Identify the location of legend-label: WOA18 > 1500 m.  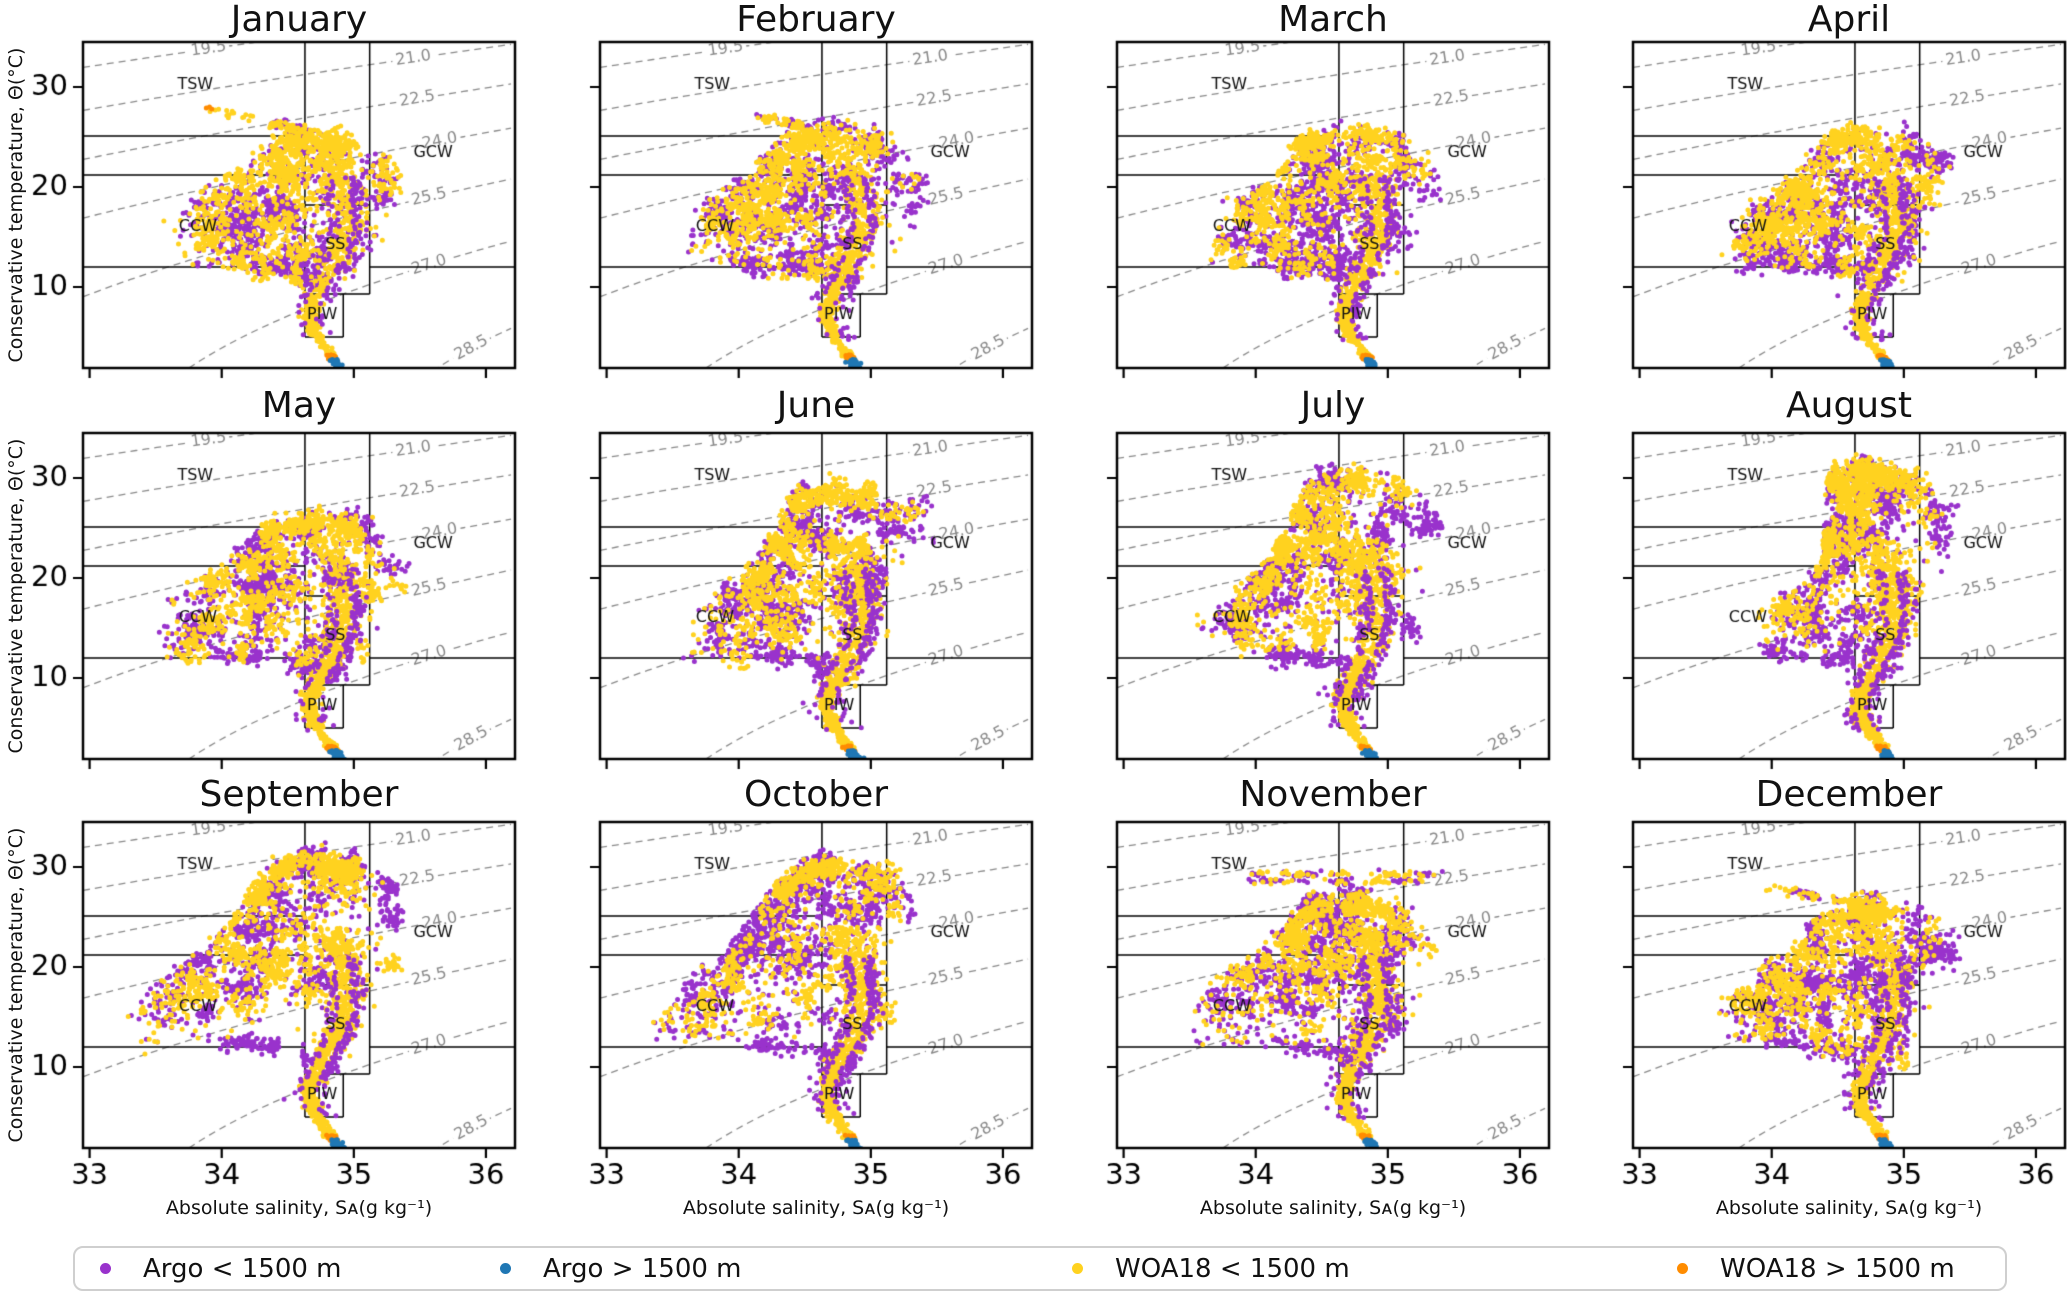
(1837, 1268).